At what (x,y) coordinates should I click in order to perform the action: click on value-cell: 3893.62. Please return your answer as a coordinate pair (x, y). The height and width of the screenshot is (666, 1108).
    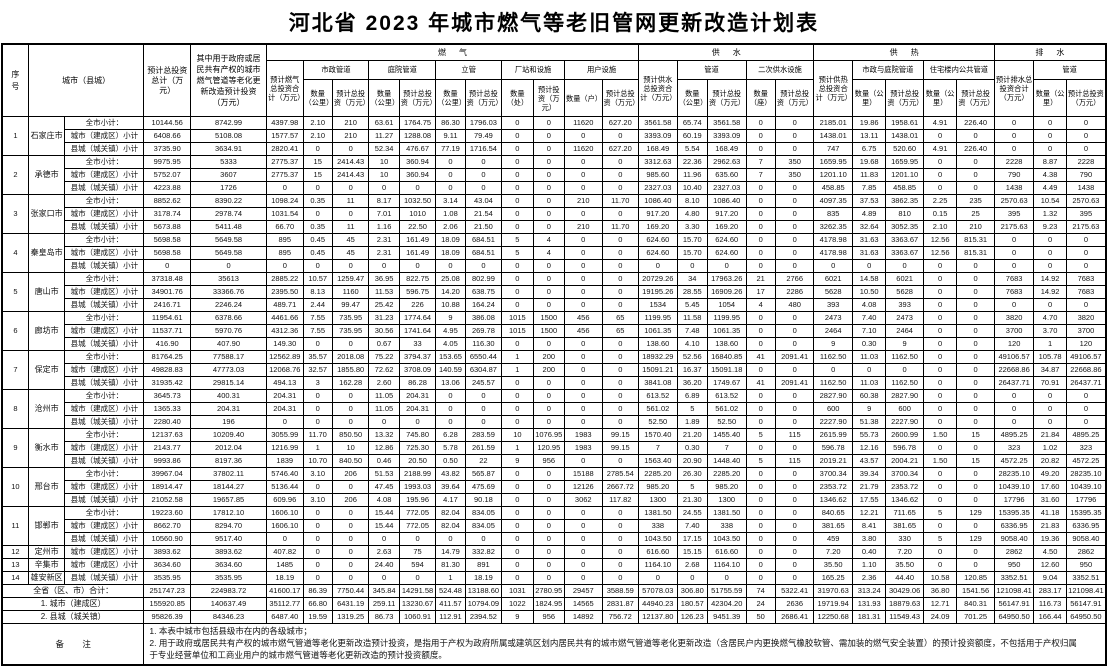
    Looking at the image, I should click on (229, 552).